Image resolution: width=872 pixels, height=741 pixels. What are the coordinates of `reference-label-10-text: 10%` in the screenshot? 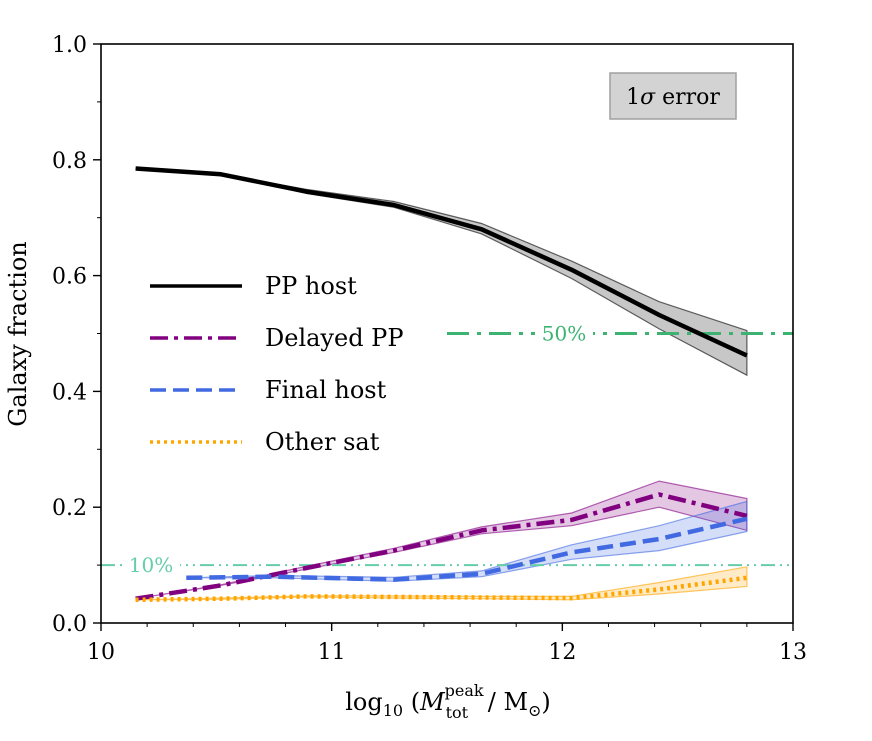 It's located at (151, 565).